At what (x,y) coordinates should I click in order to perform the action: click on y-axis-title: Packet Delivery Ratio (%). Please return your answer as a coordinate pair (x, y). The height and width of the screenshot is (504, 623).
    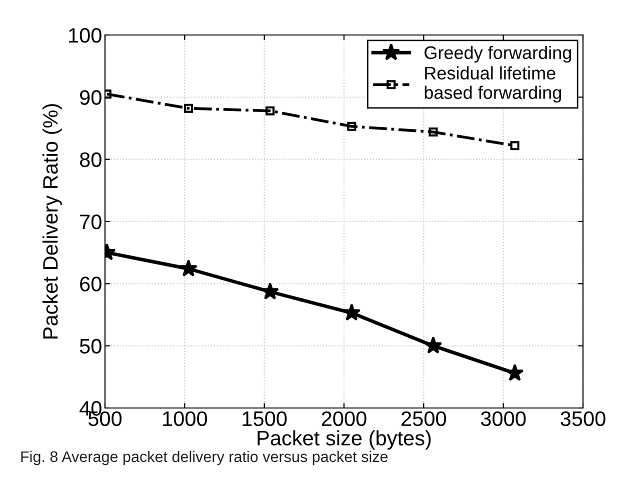
    Looking at the image, I should click on (52, 221).